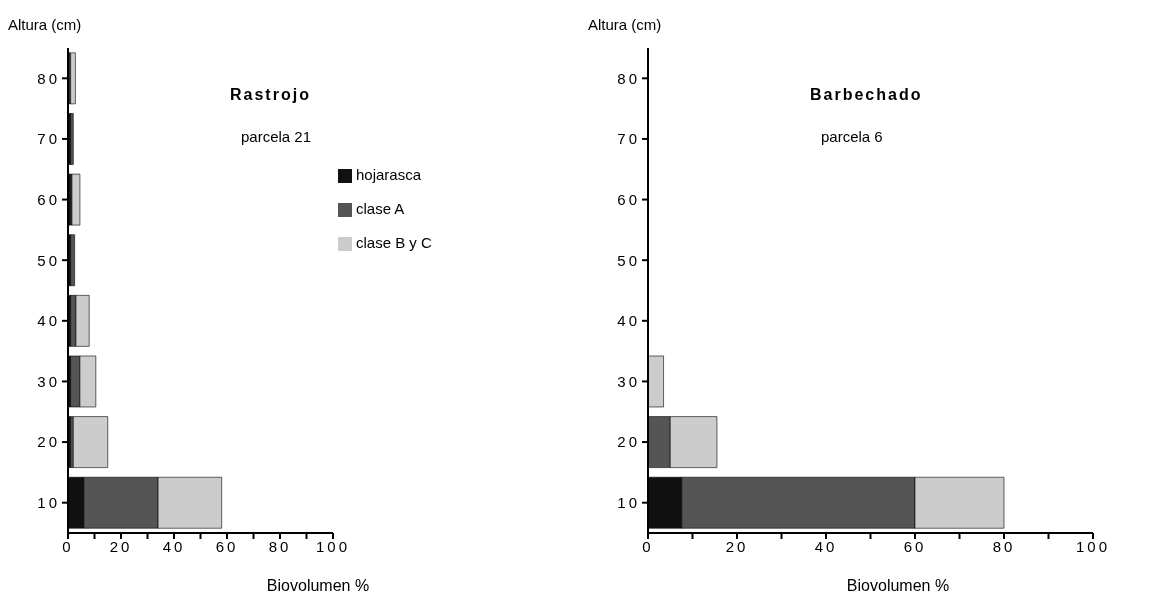 Image resolution: width=1152 pixels, height=611 pixels. I want to click on text: Barbechado, so click(866, 95).